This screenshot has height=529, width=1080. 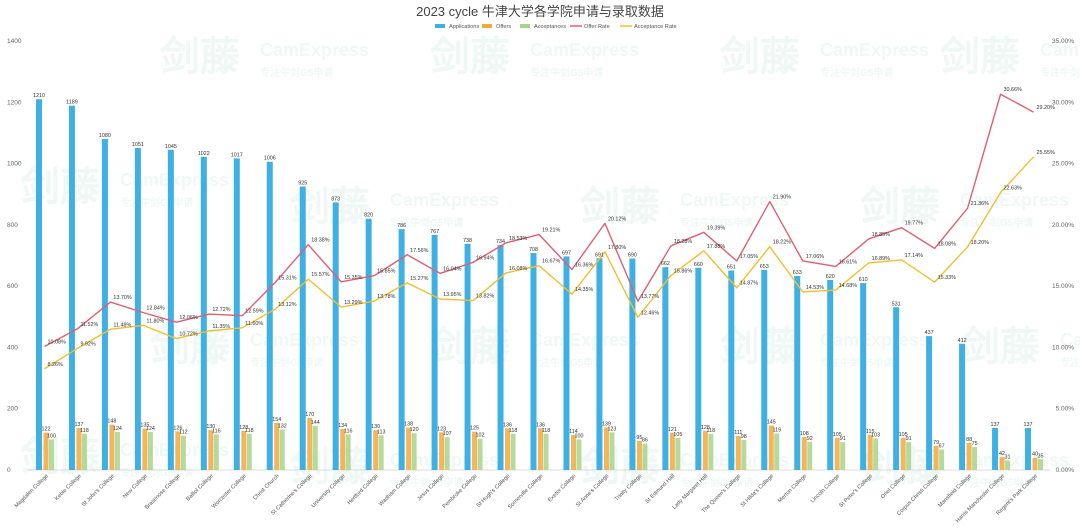 What do you see at coordinates (342, 426) in the screenshot?
I see `bar-label-offers: 134` at bounding box center [342, 426].